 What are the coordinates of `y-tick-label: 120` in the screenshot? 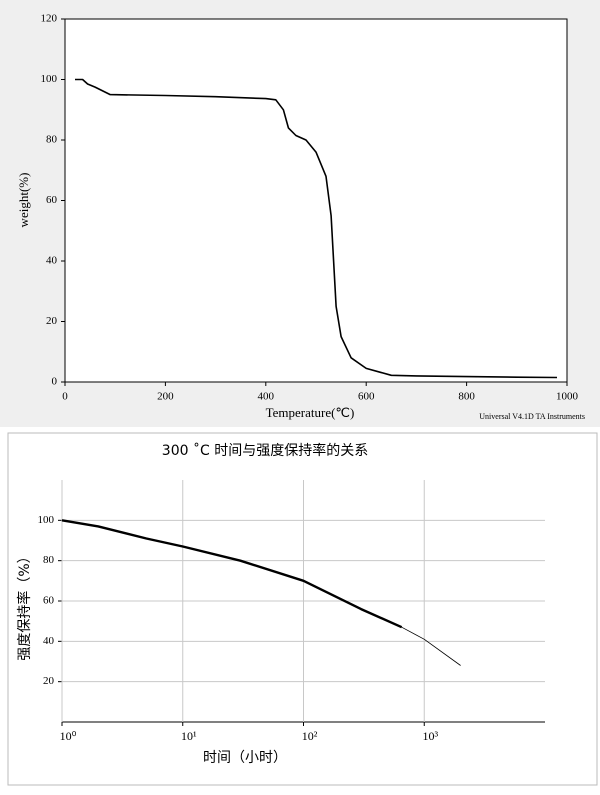 It's located at (49, 19).